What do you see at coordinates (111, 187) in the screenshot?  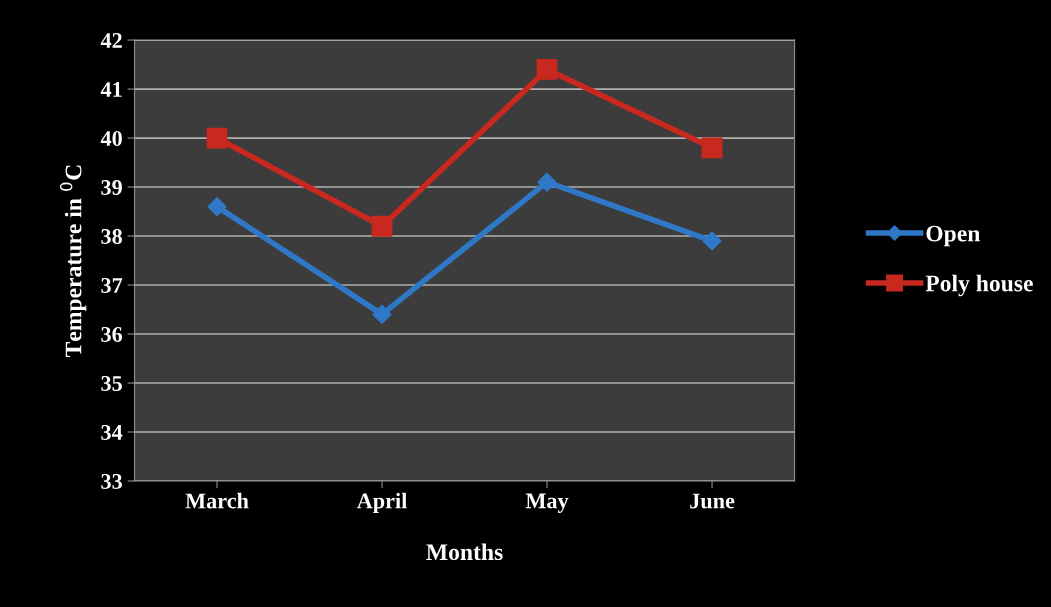 I see `y-tick-label: 39` at bounding box center [111, 187].